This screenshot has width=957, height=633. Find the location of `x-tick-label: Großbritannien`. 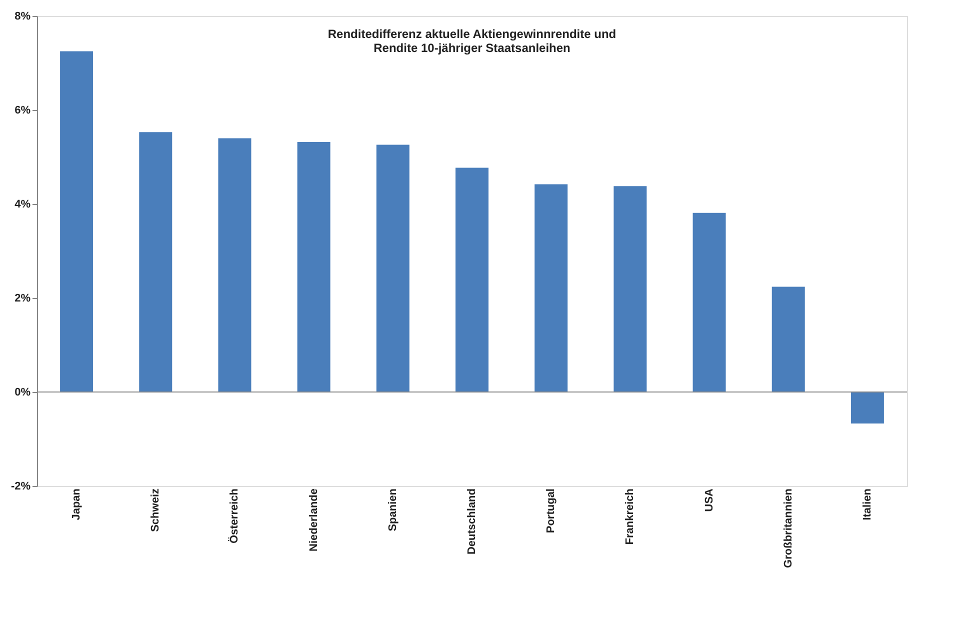

x-tick-label: Großbritannien is located at coordinates (788, 528).